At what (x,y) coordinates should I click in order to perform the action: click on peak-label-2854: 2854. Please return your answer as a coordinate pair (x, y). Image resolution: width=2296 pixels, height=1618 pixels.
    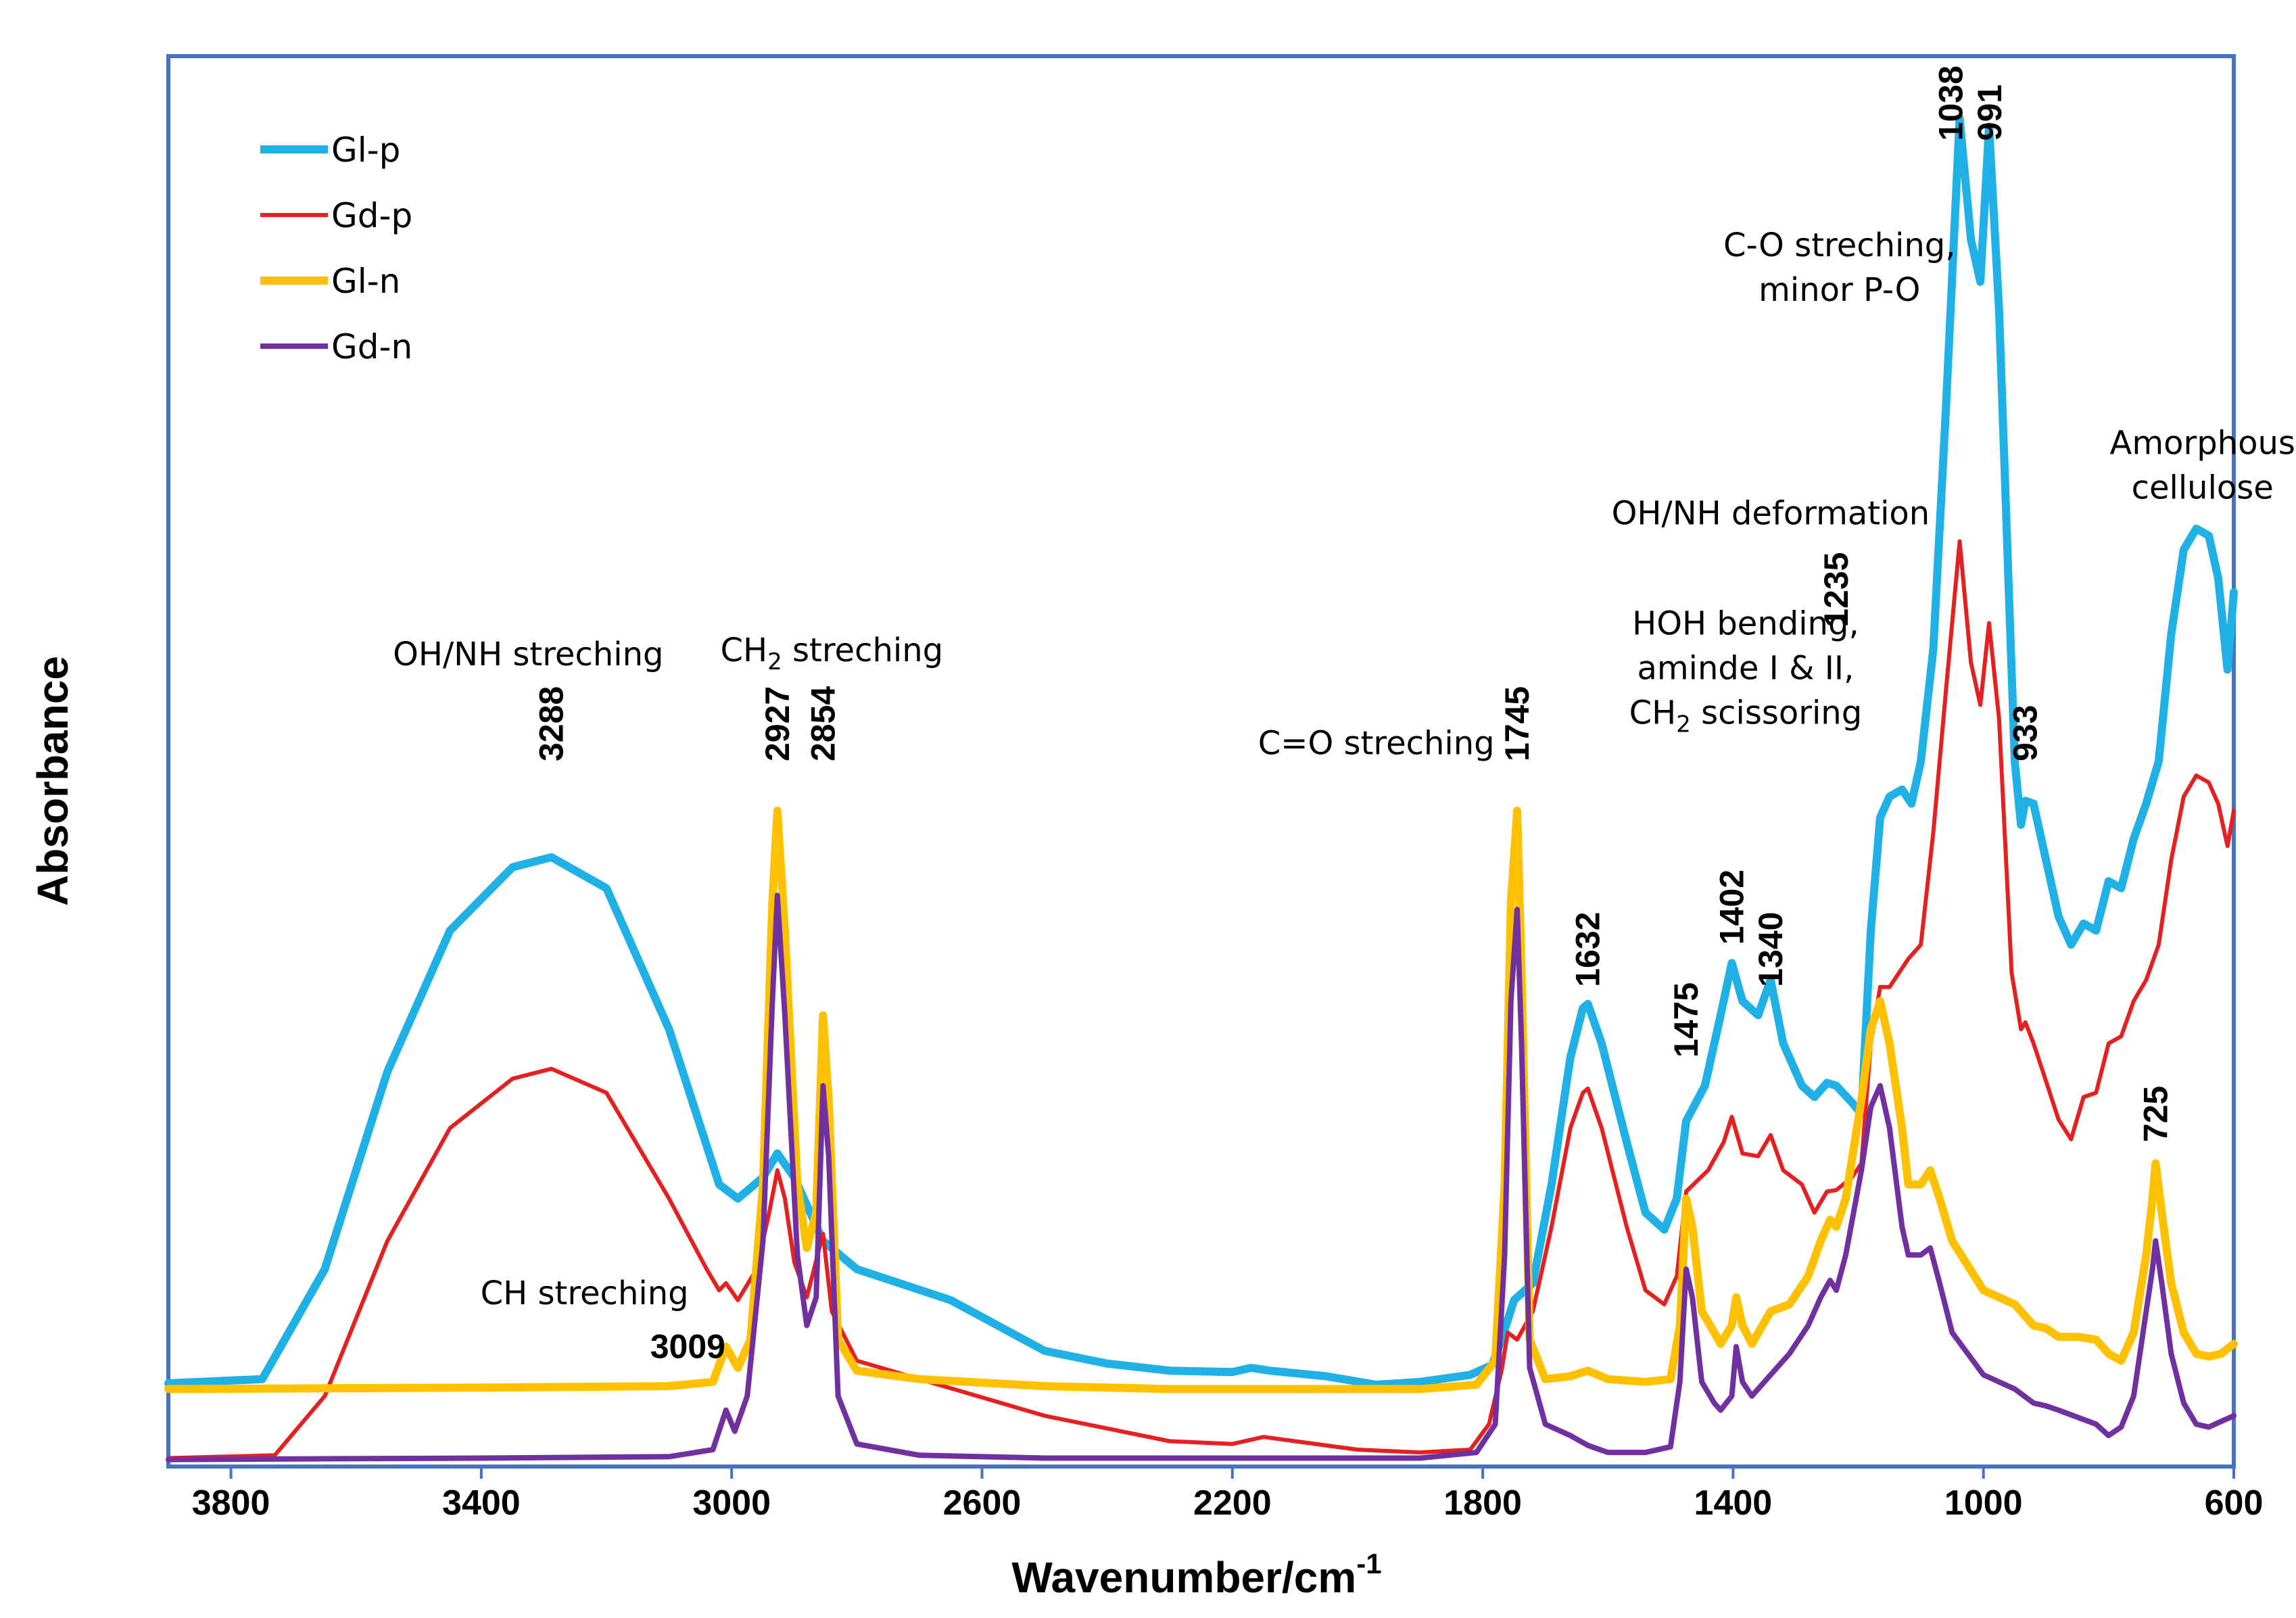
    Looking at the image, I should click on (823, 724).